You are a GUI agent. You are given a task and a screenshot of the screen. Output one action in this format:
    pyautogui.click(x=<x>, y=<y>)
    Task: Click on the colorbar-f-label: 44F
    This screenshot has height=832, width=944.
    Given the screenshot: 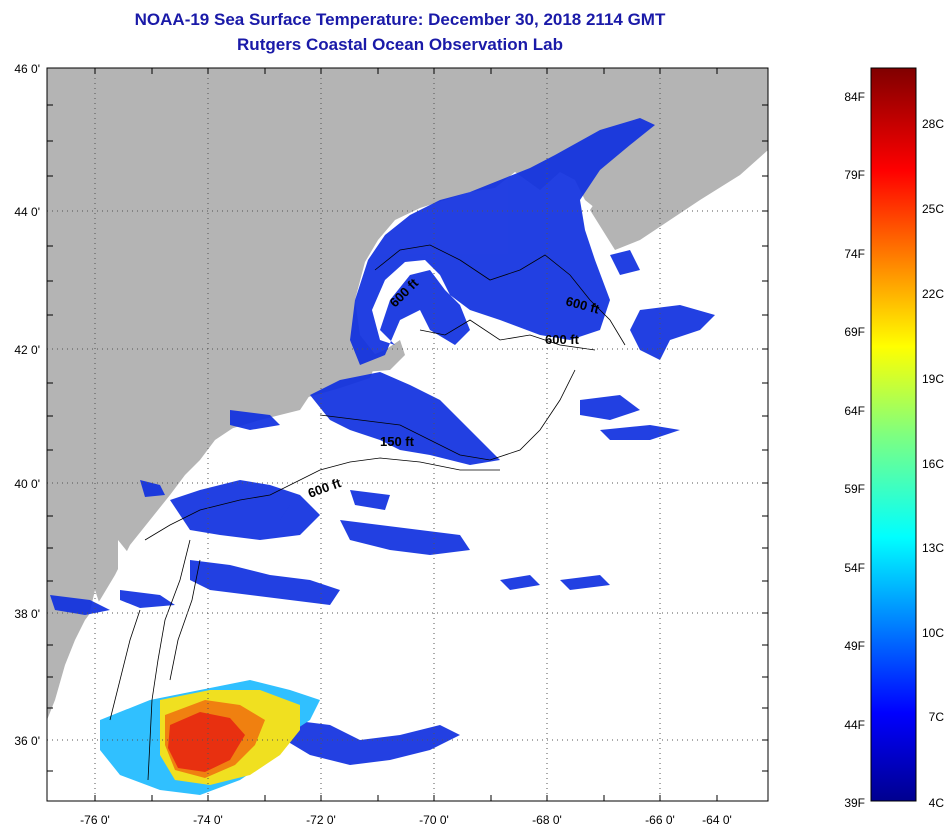 What is the action you would take?
    pyautogui.click(x=854, y=725)
    